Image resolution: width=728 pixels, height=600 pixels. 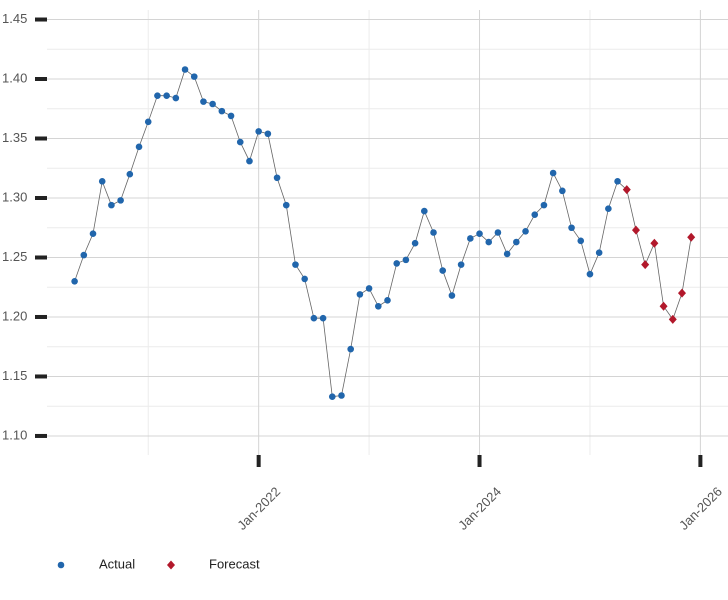 What do you see at coordinates (479, 508) in the screenshot?
I see `x-tick-label: Jan-2024` at bounding box center [479, 508].